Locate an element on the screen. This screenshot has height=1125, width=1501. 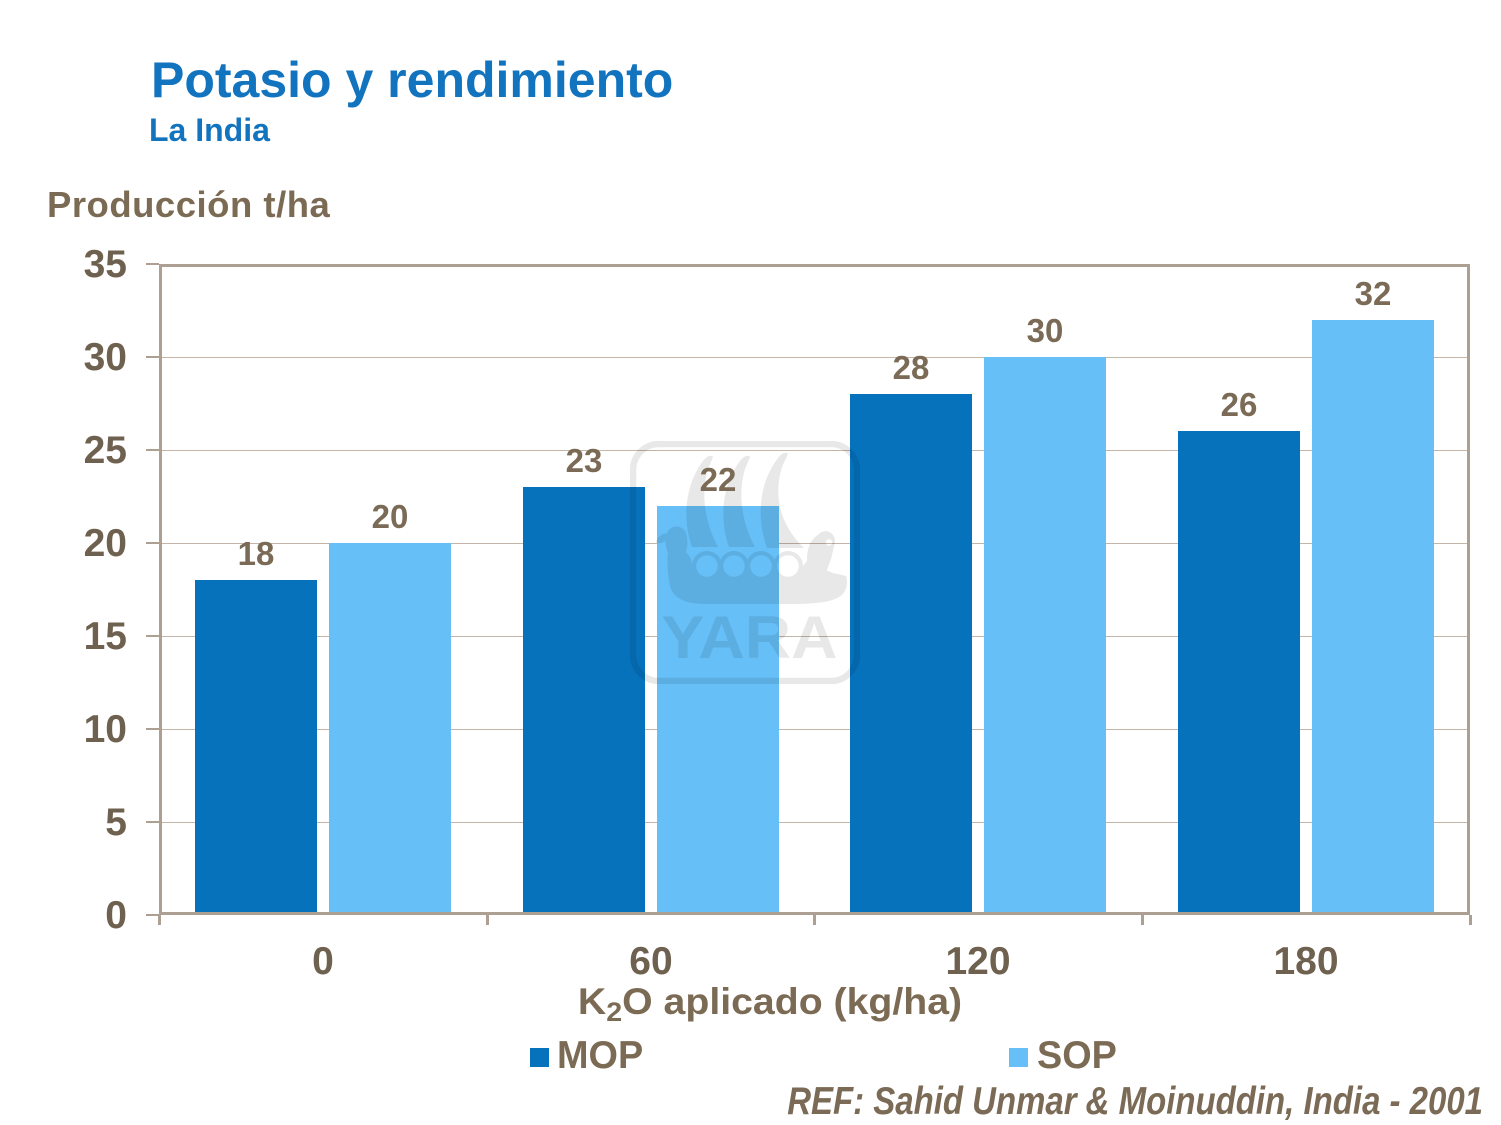
svg-text: YARA is located at coordinates (750, 637).